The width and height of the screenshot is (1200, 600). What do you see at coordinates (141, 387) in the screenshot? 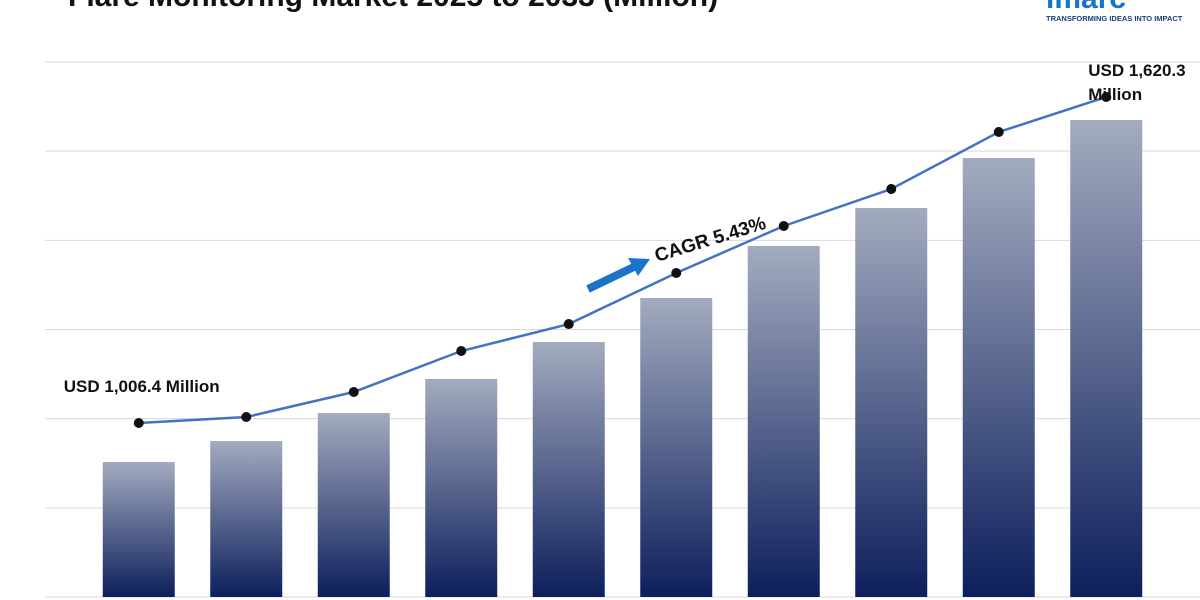
I see `value-label: USD 1,006.4 Million` at bounding box center [141, 387].